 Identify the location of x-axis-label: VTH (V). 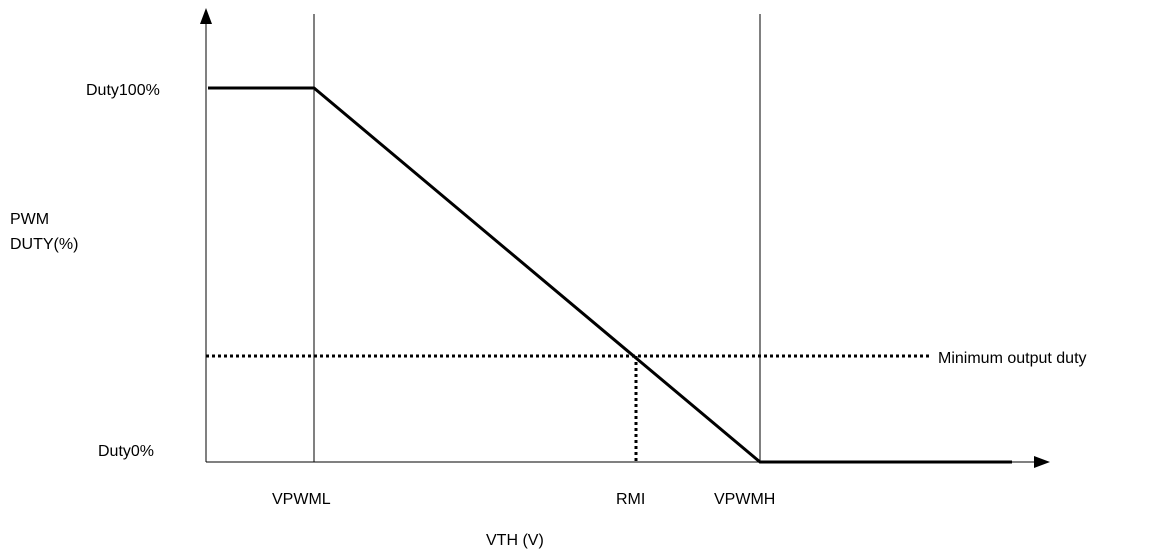
(515, 540).